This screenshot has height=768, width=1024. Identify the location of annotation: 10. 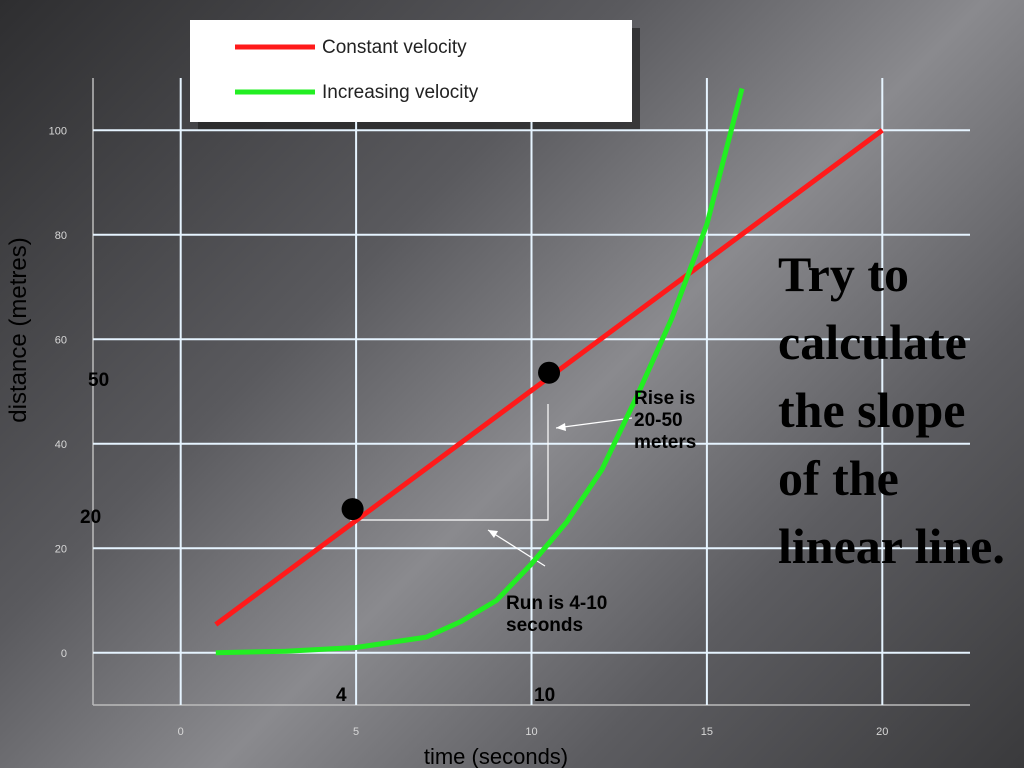
(545, 695).